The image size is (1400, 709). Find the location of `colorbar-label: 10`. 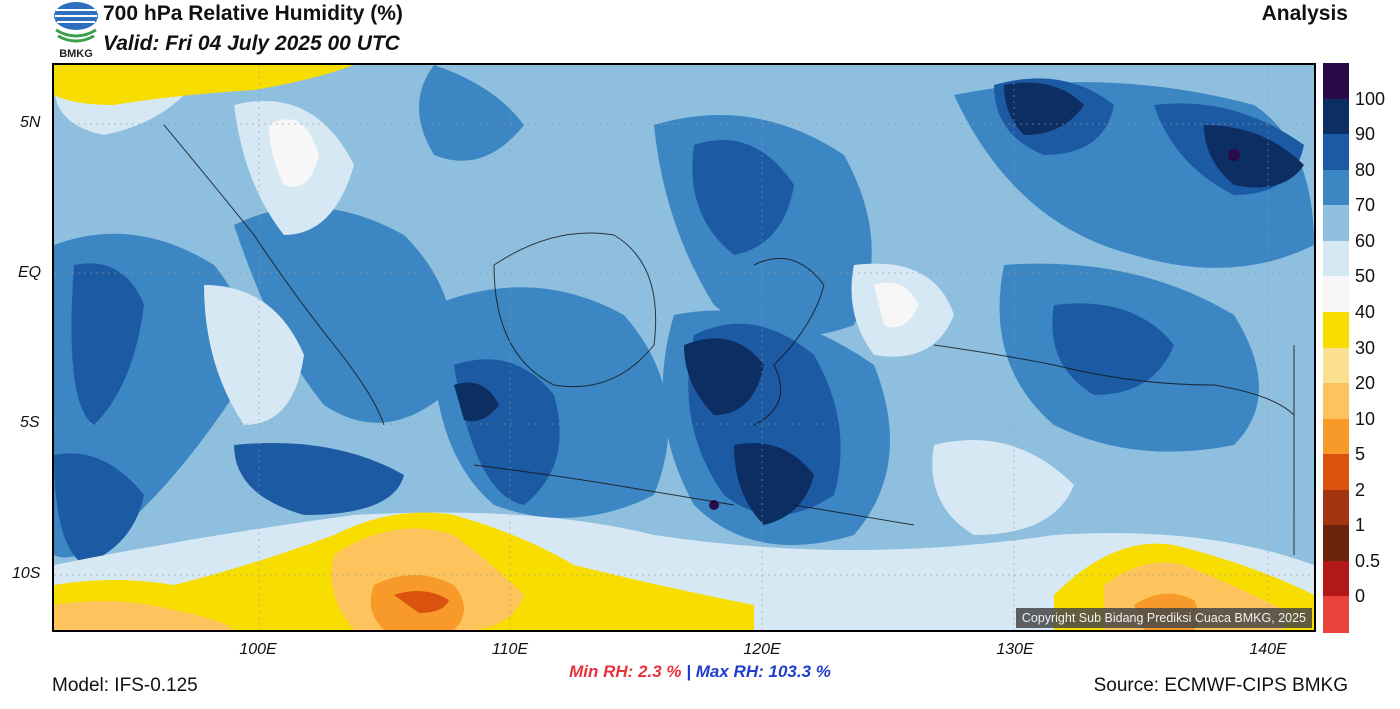

colorbar-label: 10 is located at coordinates (1365, 418).